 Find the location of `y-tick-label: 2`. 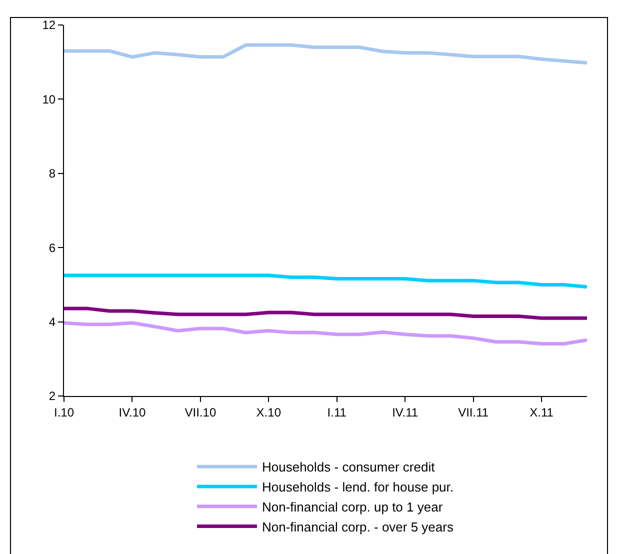

y-tick-label: 2 is located at coordinates (52, 396).